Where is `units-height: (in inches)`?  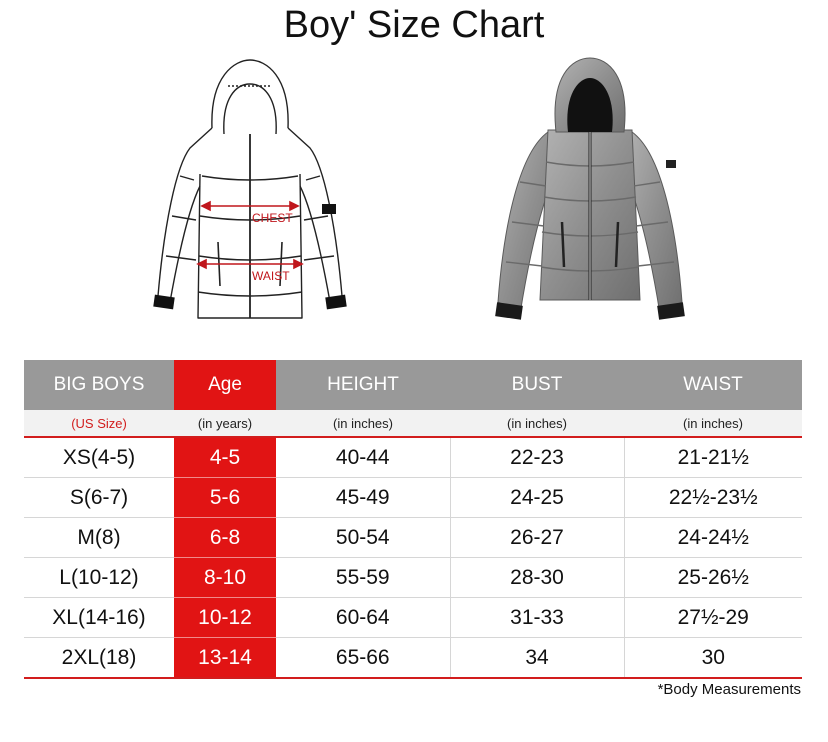 units-height: (in inches) is located at coordinates (363, 424).